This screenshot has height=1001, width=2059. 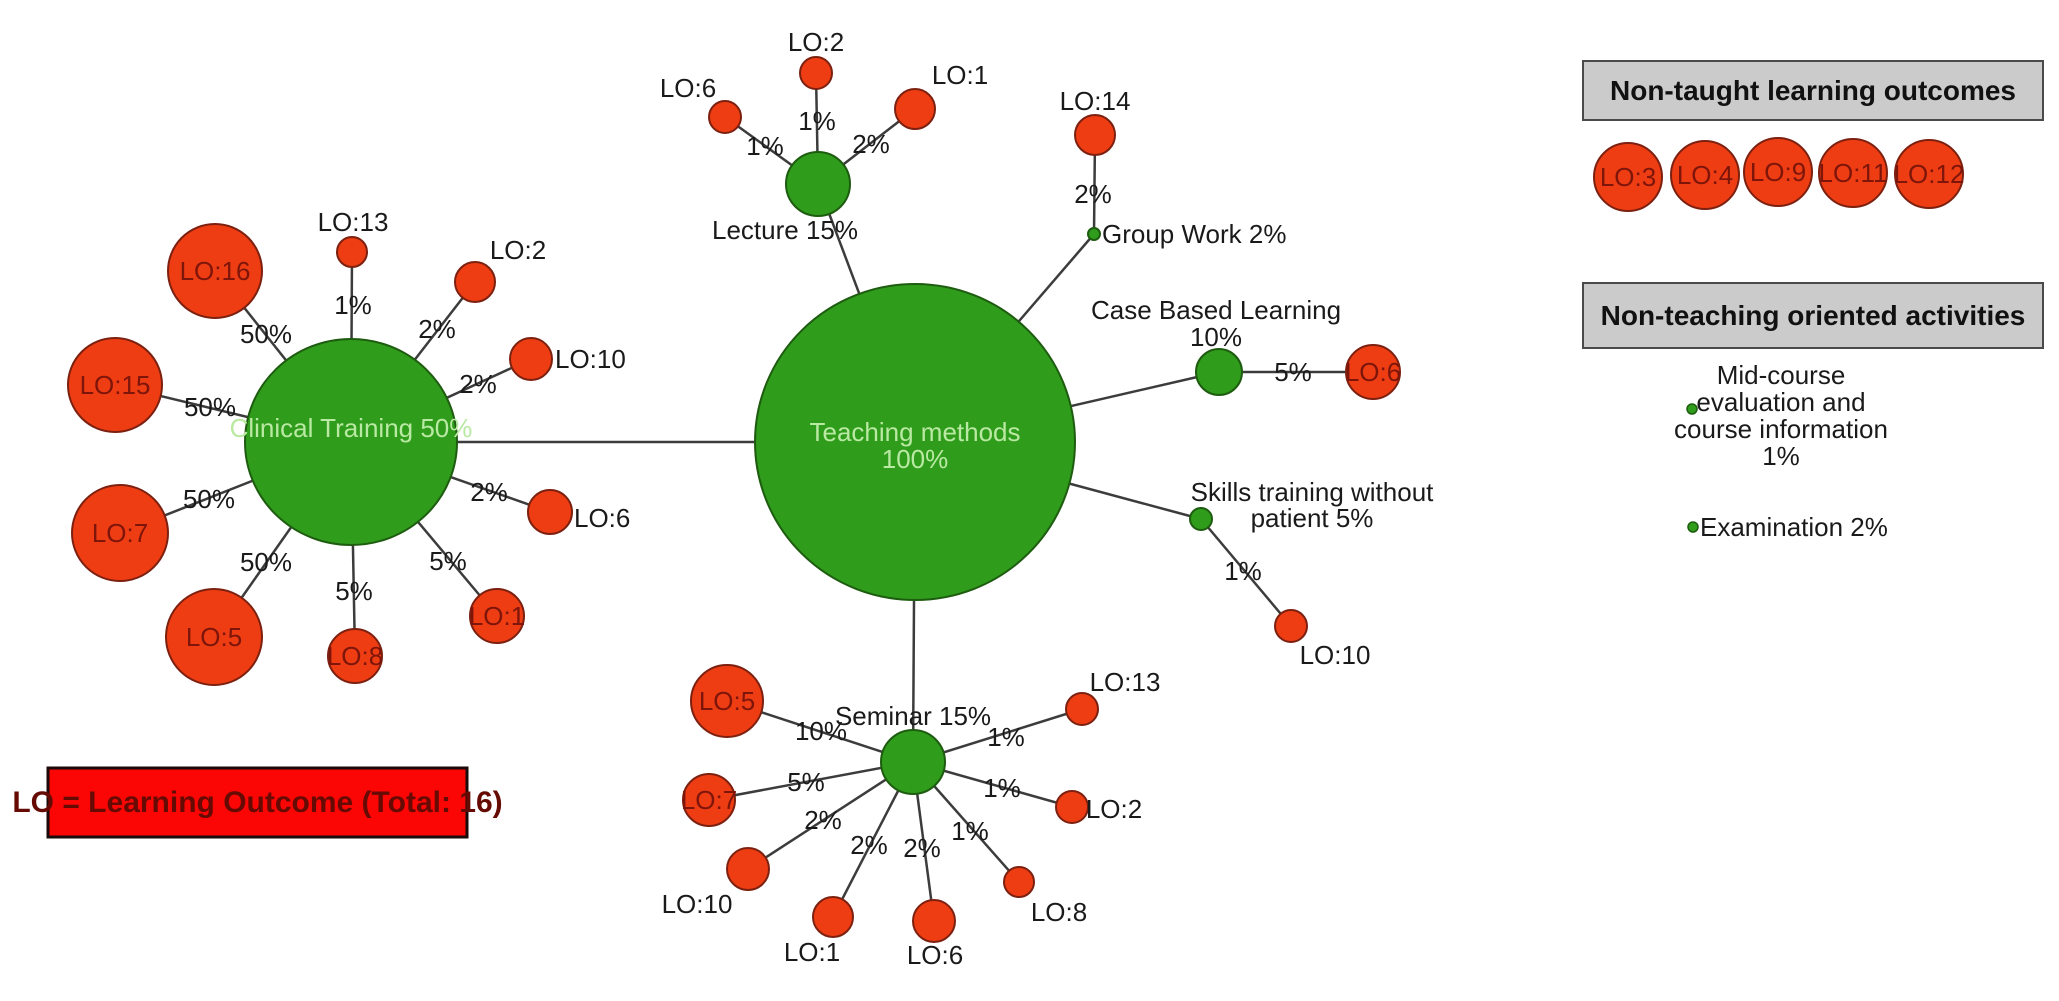 I want to click on node-seminar-lo8, so click(x=1019, y=882).